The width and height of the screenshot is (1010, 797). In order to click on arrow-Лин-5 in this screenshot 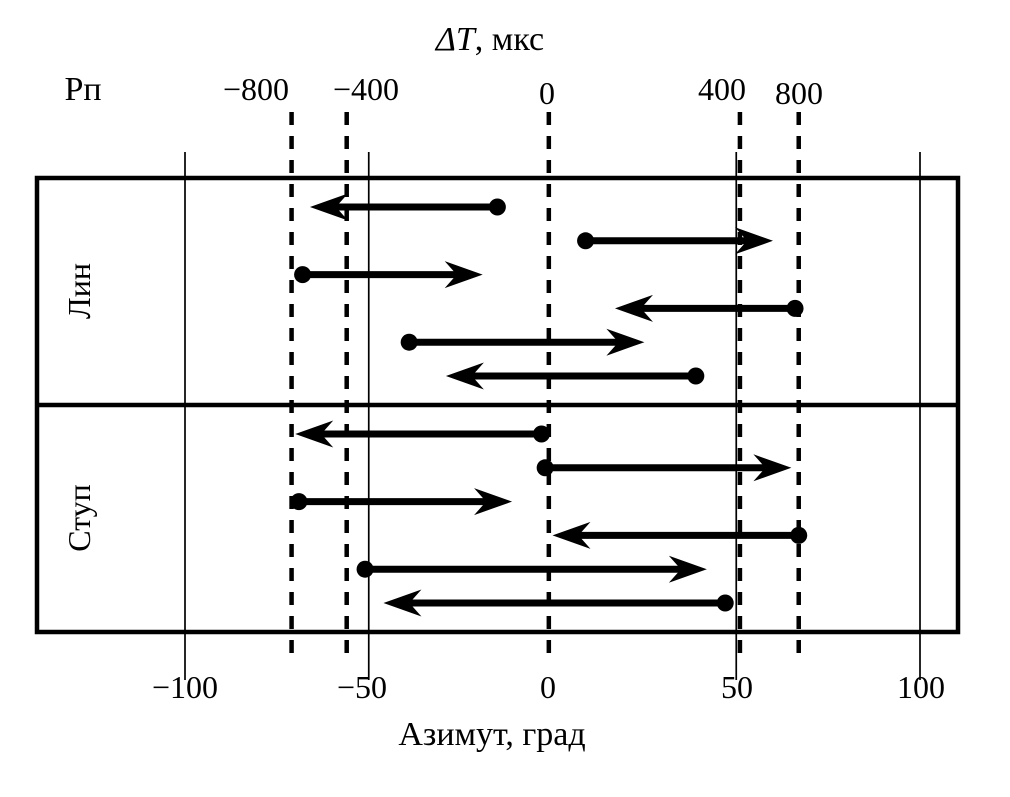, I will do `click(522, 342)`.